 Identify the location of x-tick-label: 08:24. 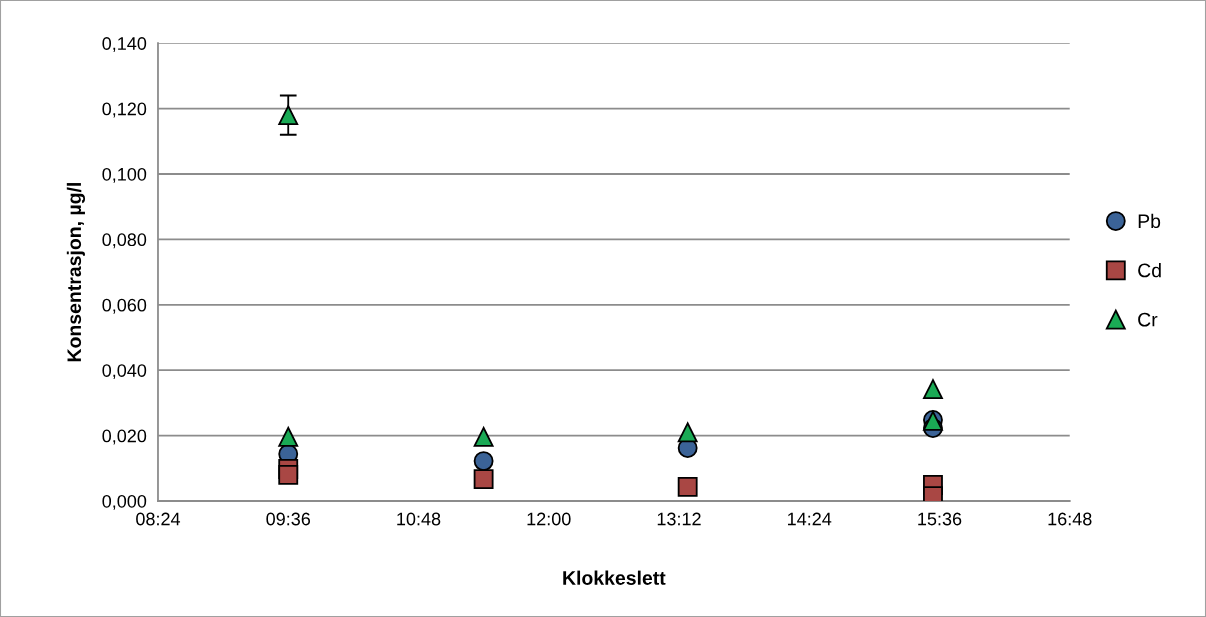
(158, 519).